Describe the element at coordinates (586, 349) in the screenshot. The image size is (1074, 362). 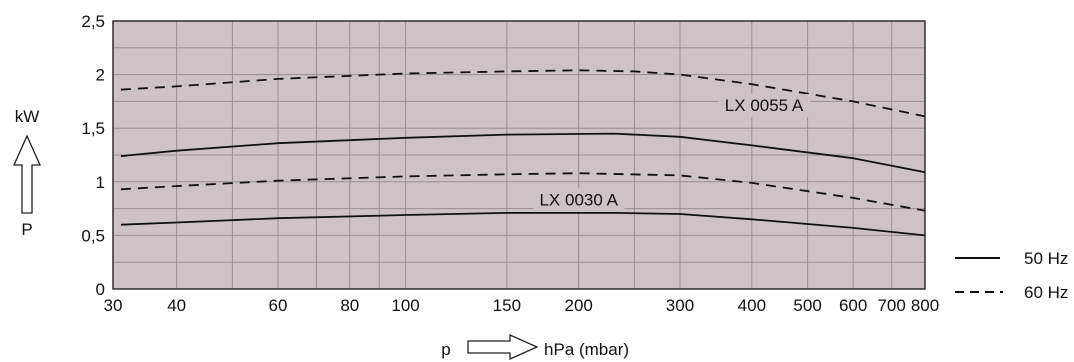
I see `x-axis-unit: hPa (mbar)` at that location.